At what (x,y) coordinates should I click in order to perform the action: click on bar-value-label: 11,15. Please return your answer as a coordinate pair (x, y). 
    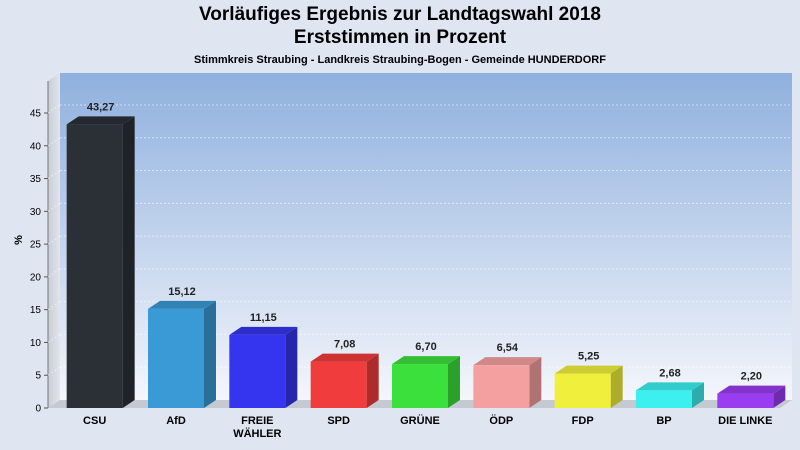
    Looking at the image, I should click on (263, 318).